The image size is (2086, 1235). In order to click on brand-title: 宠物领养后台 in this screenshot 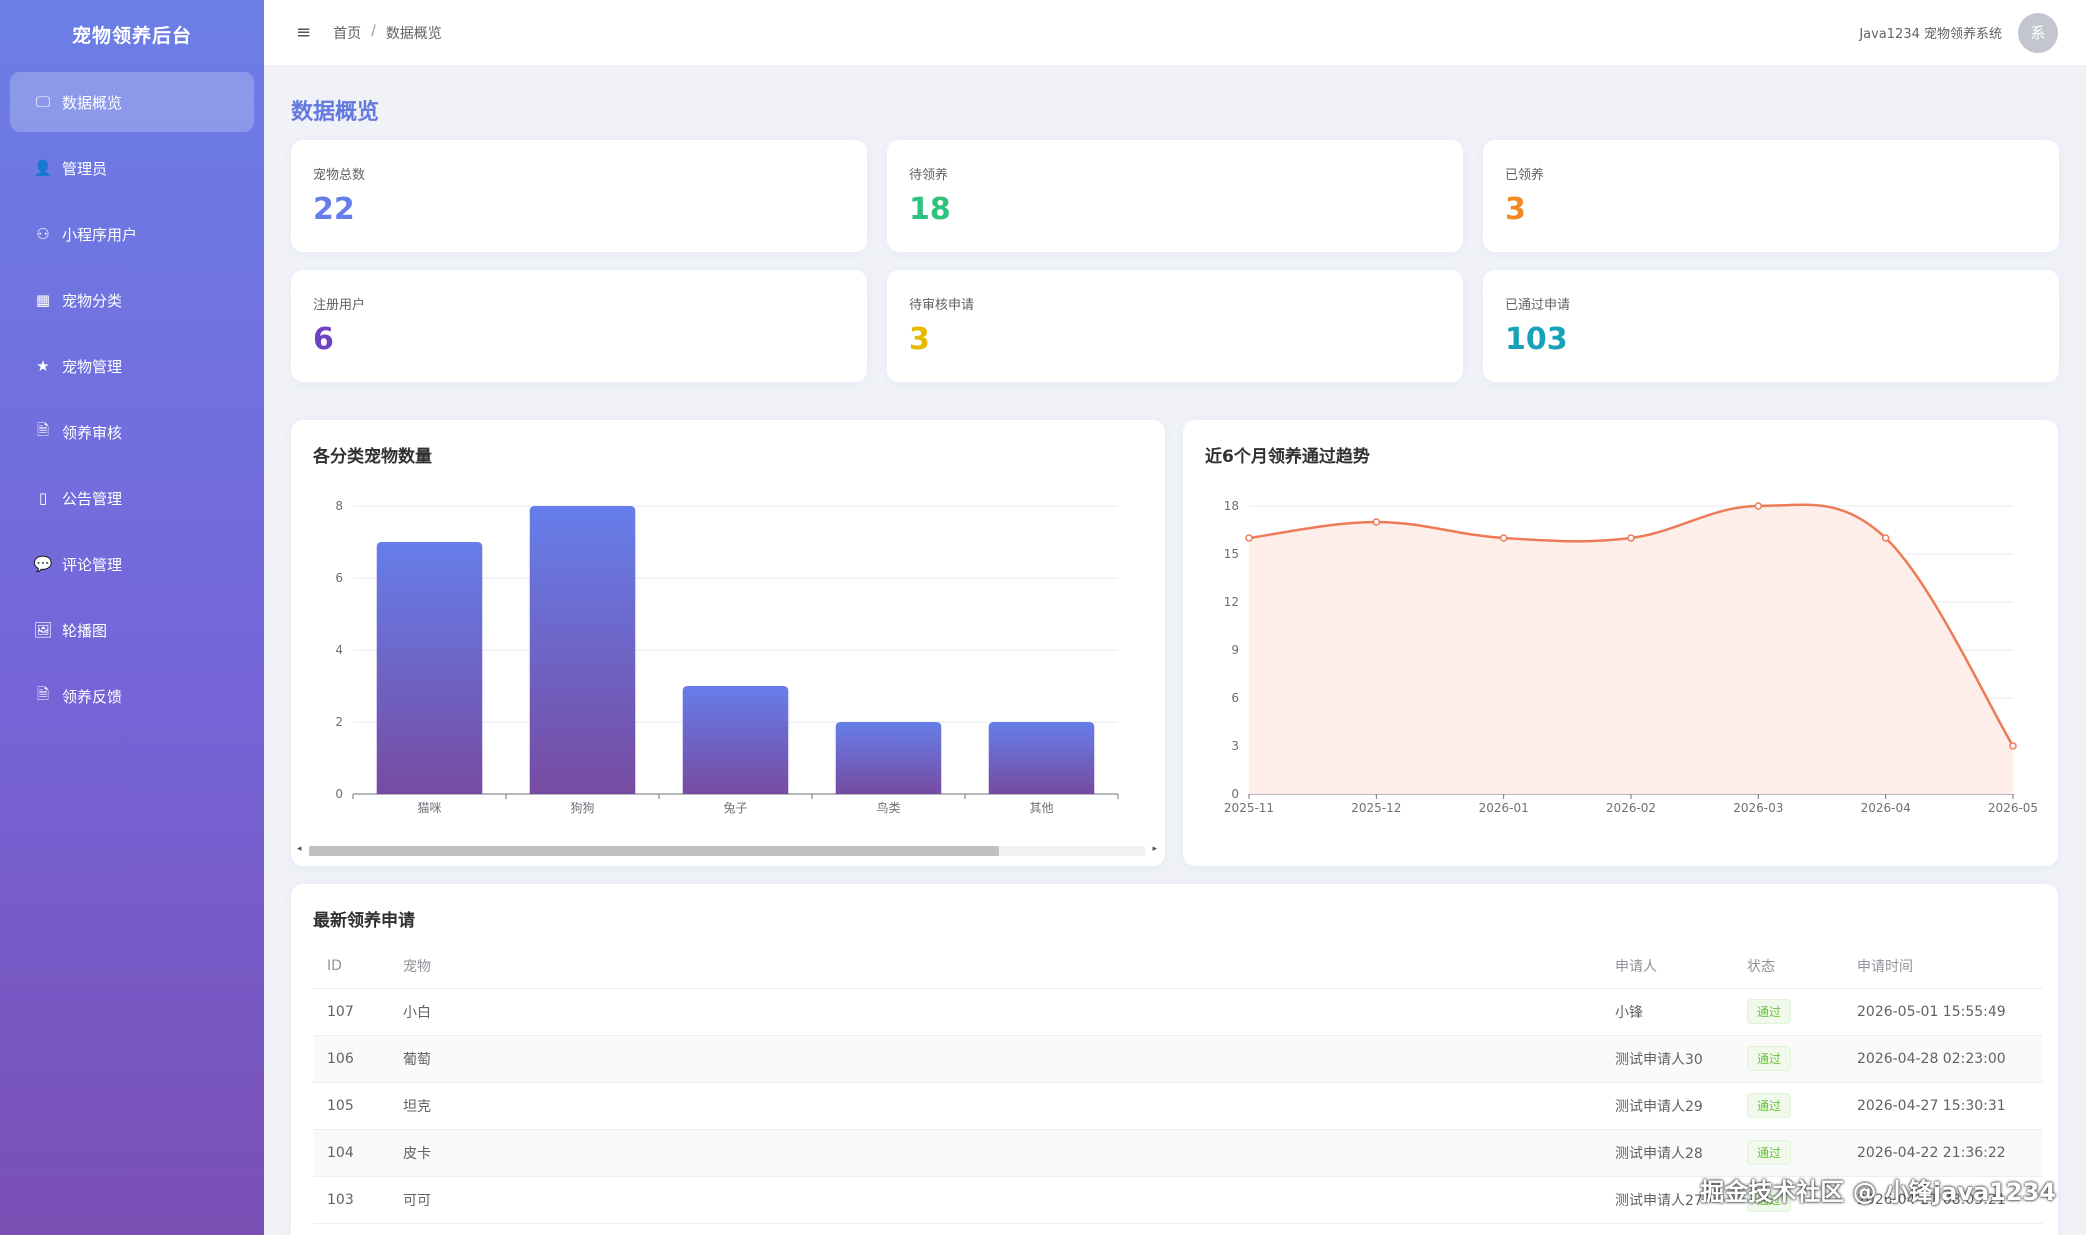, I will do `click(131, 35)`.